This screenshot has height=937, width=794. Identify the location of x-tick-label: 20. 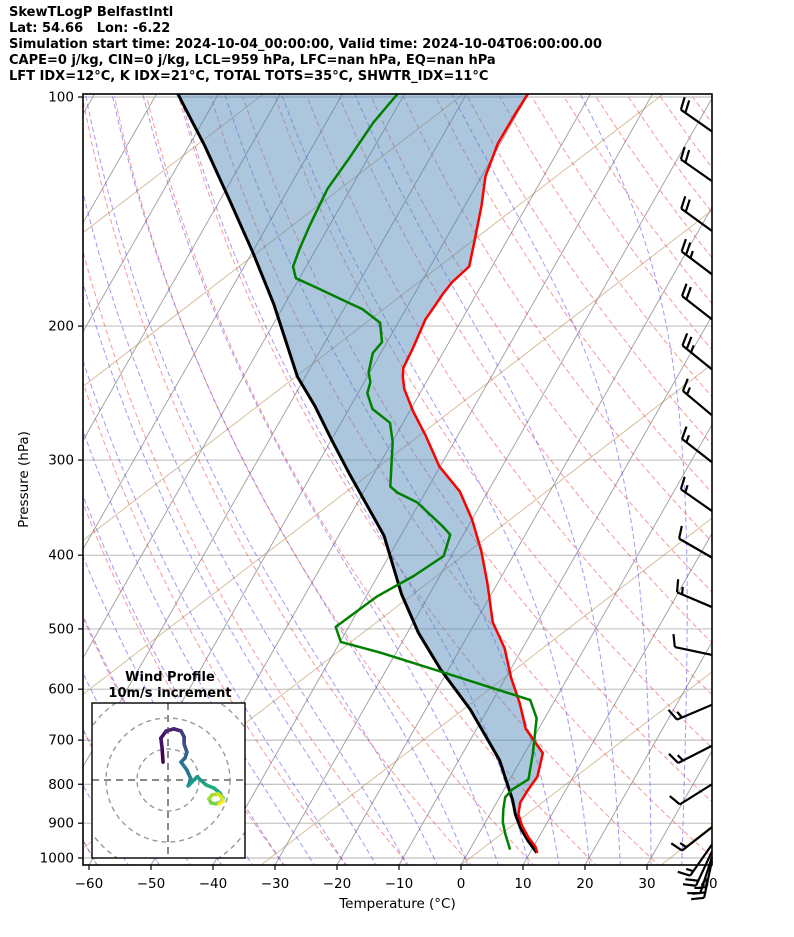
(584, 884).